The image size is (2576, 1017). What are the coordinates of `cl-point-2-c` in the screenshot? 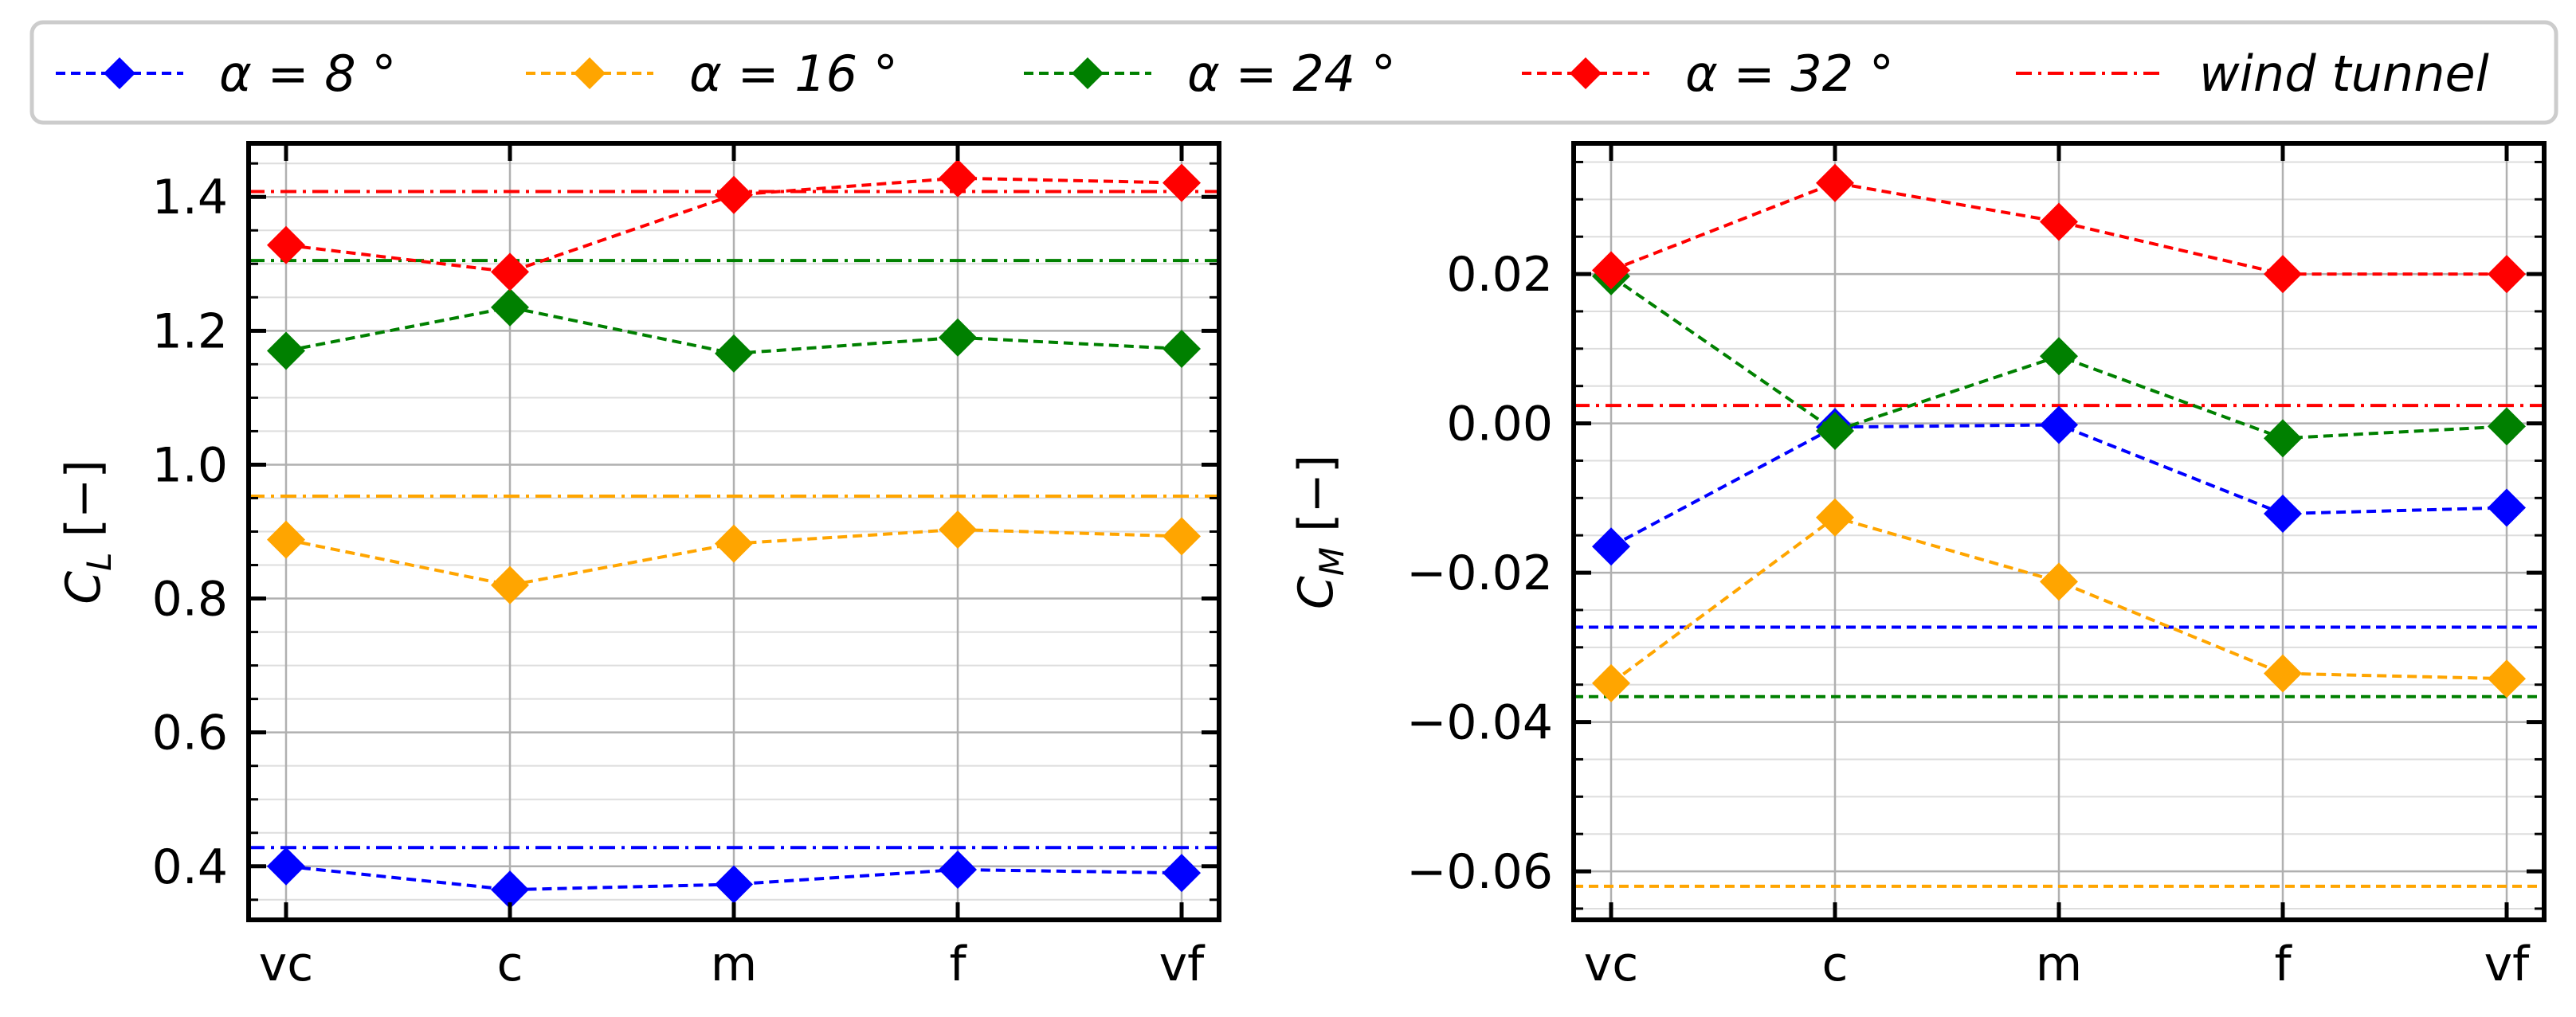 It's located at (510, 307).